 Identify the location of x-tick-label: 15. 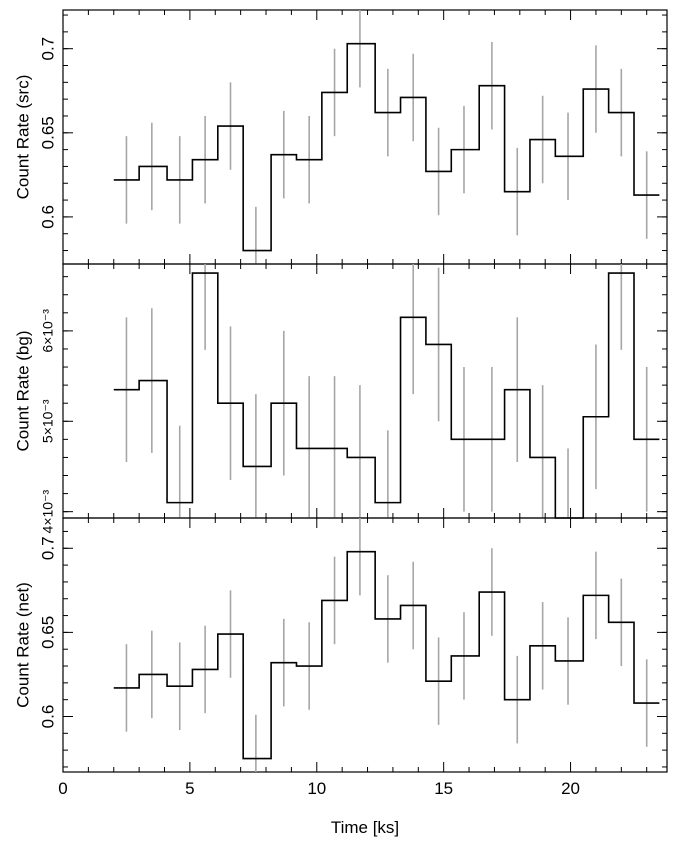
(443, 788).